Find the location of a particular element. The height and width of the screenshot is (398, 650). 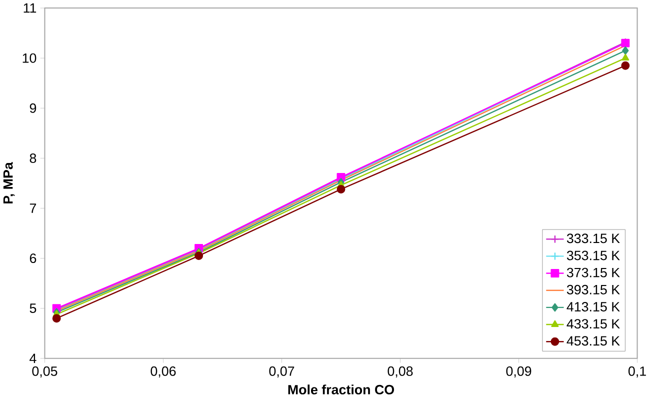

y-tick-label: 9 is located at coordinates (33, 108).